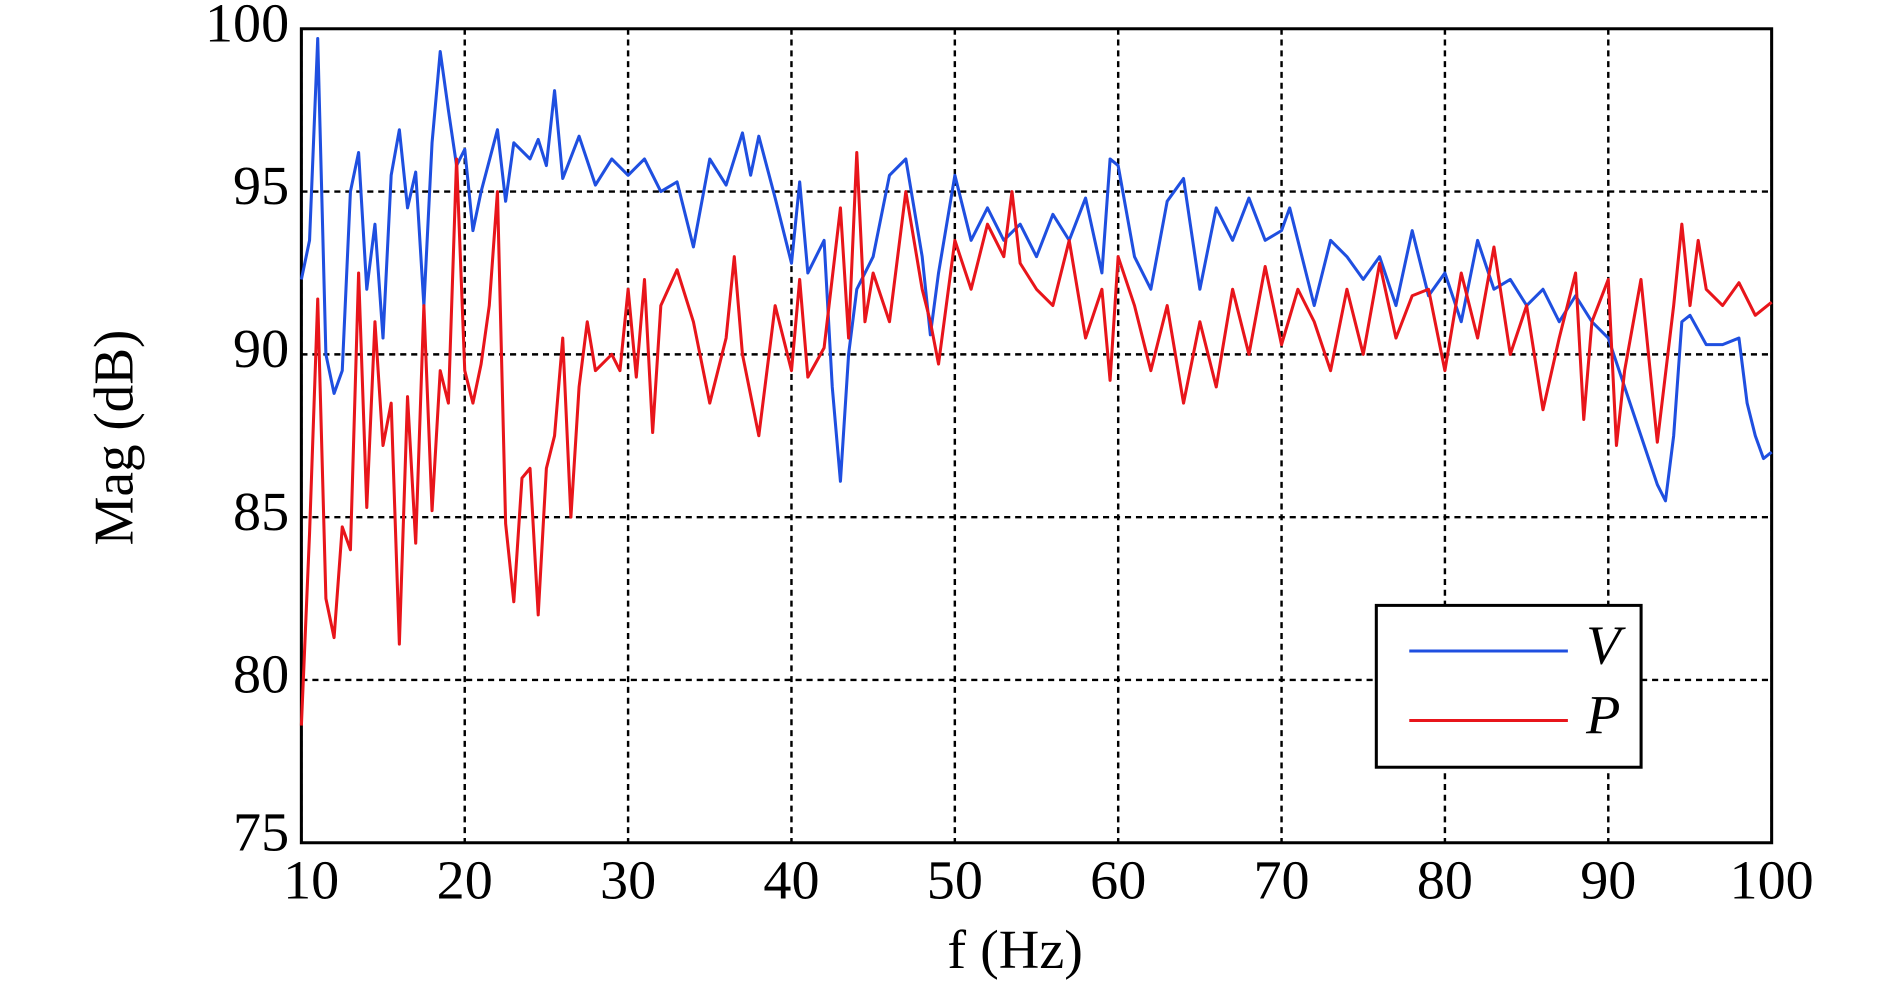  I want to click on legend-label: P, so click(1602, 715).